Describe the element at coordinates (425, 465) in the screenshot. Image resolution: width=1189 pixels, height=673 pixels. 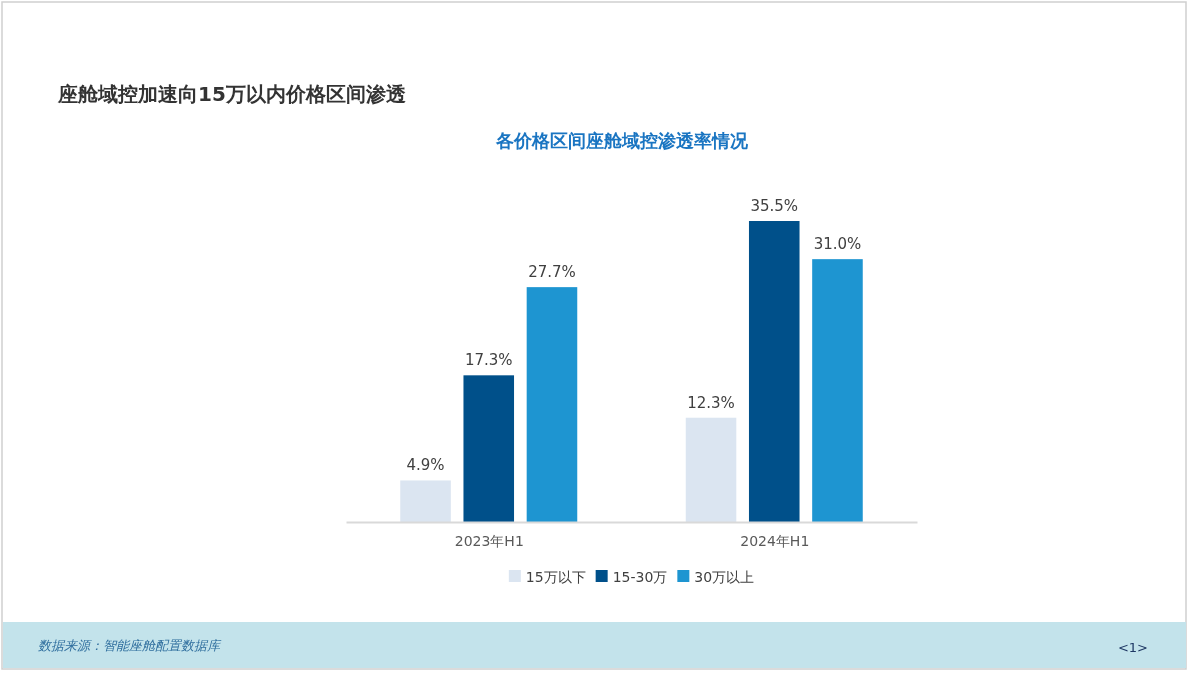
I see `data-label: 4.9%` at that location.